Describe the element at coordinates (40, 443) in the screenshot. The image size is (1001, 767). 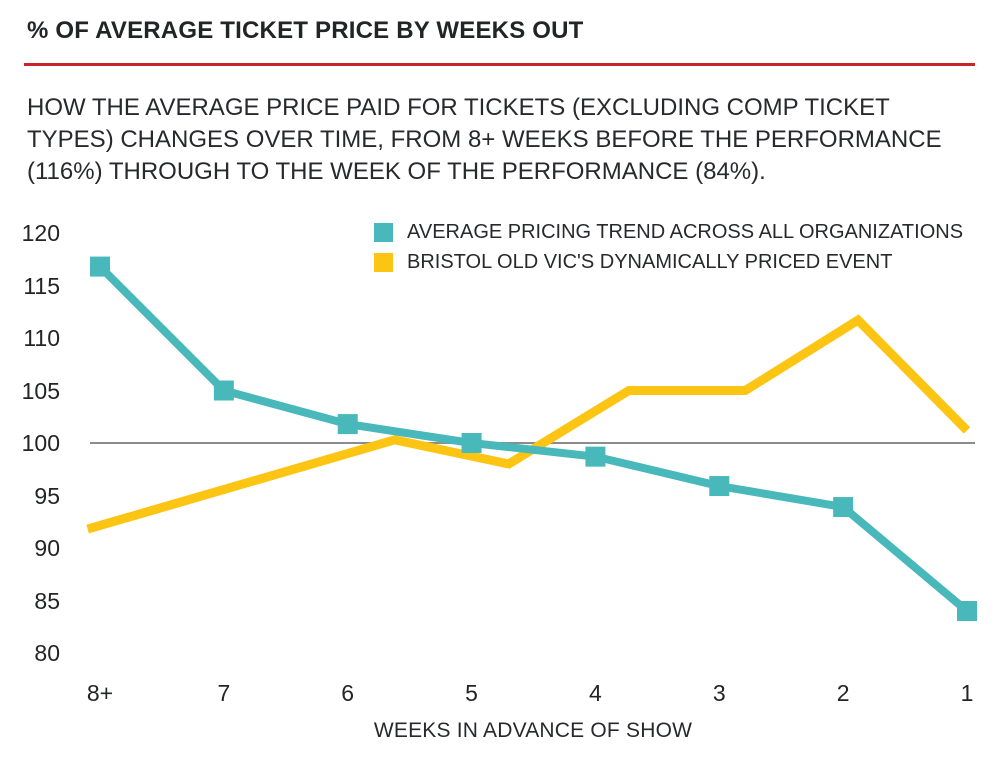
I see `y-tick-100: 100` at that location.